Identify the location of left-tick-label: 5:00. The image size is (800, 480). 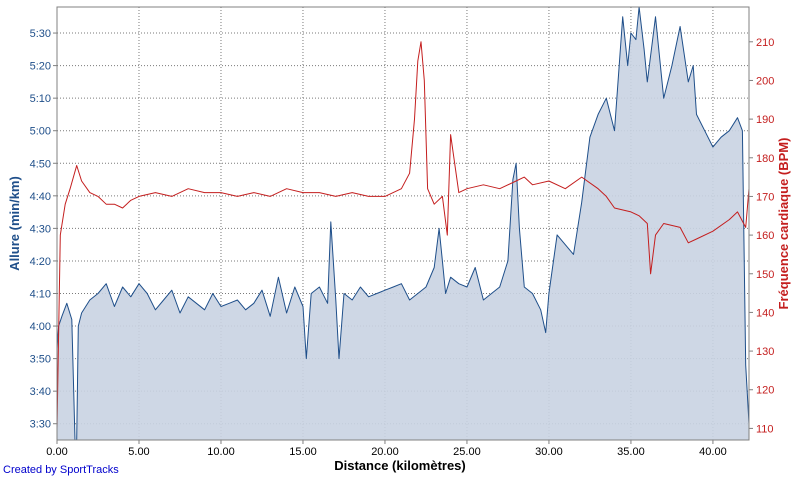
(40, 132).